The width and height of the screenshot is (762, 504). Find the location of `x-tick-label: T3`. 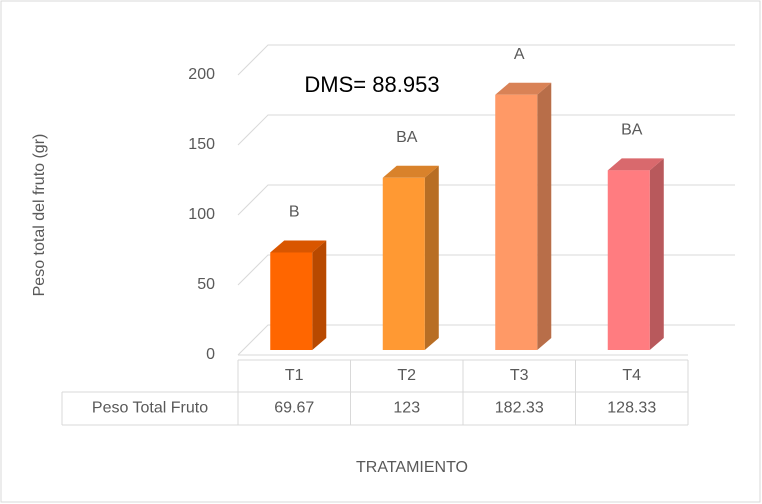

x-tick-label: T3 is located at coordinates (519, 375).